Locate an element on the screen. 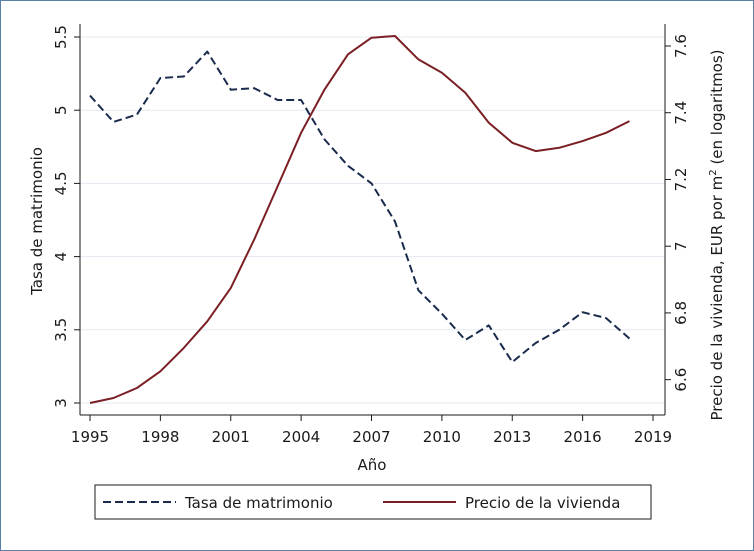 This screenshot has height=551, width=754. y-left-tick-label-5.5: 5.5 is located at coordinates (61, 37).